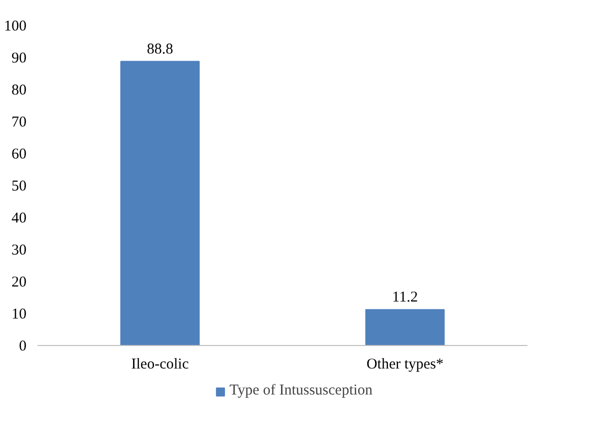 The width and height of the screenshot is (613, 439). Describe the element at coordinates (19, 250) in the screenshot. I see `y-tick-label: 30` at that location.